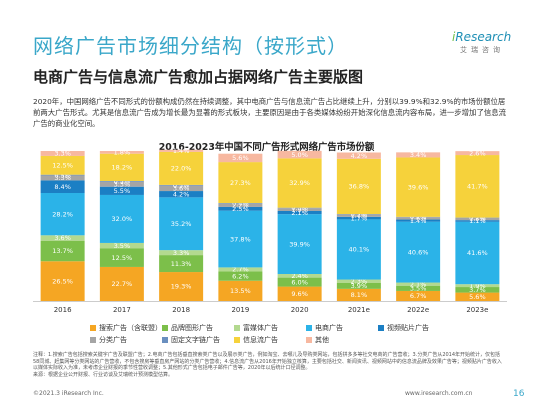  I want to click on bar-data-label: 2.5%, so click(240, 209).